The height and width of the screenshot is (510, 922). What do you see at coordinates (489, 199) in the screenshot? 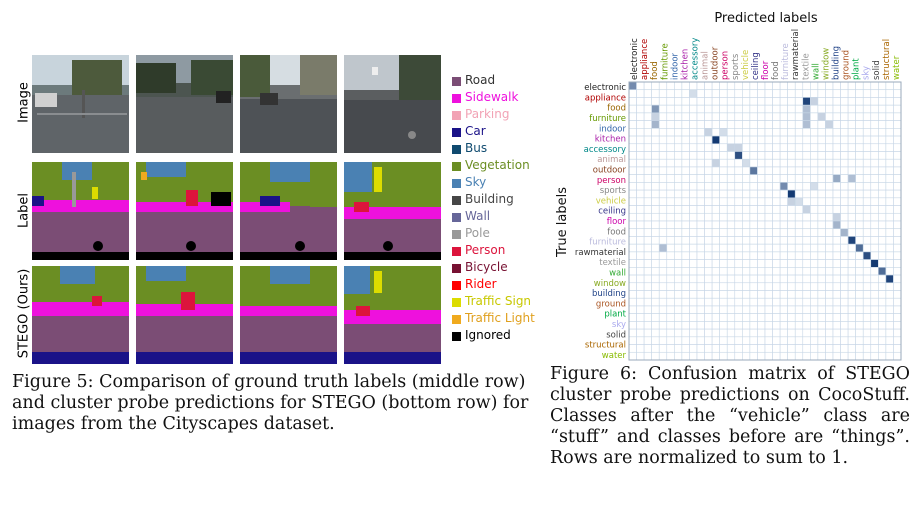
I see `legend-label: Building` at bounding box center [489, 199].